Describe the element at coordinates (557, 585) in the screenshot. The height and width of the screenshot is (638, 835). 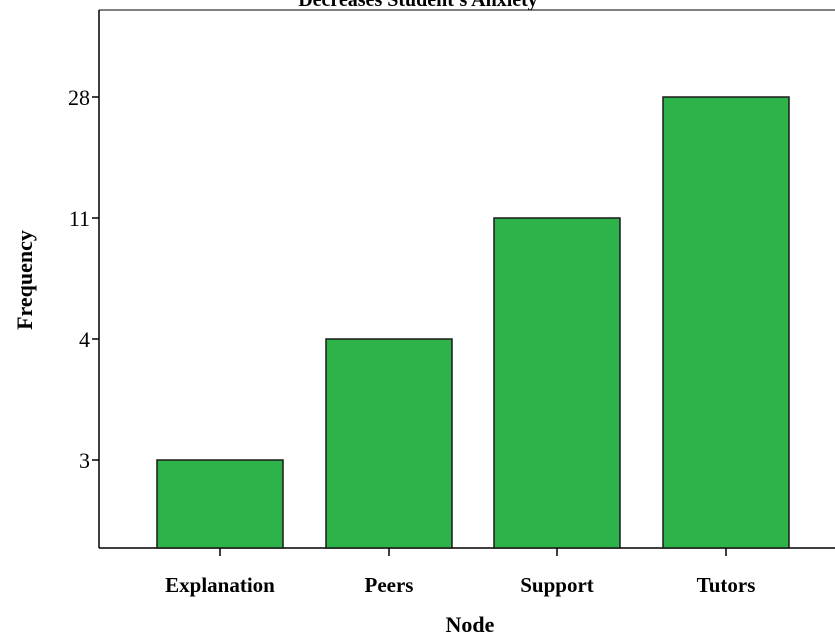
I see `x-tick-label: Support` at that location.